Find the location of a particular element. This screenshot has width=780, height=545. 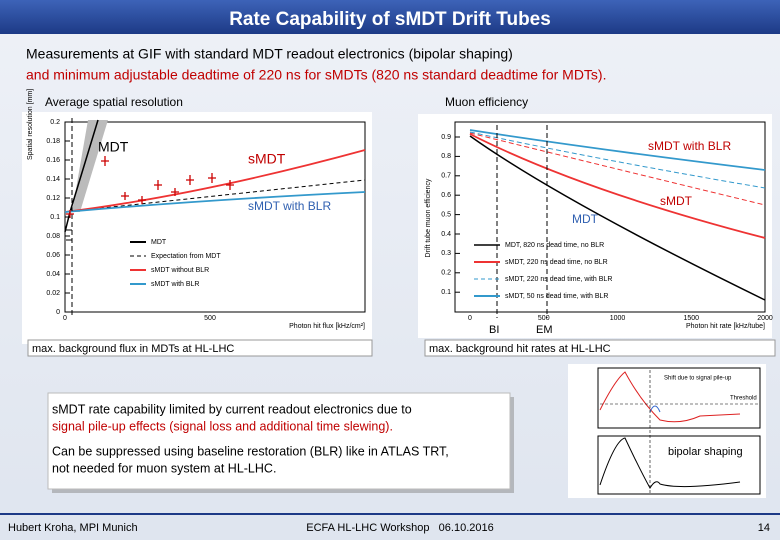

page-number: 14 is located at coordinates (764, 528).